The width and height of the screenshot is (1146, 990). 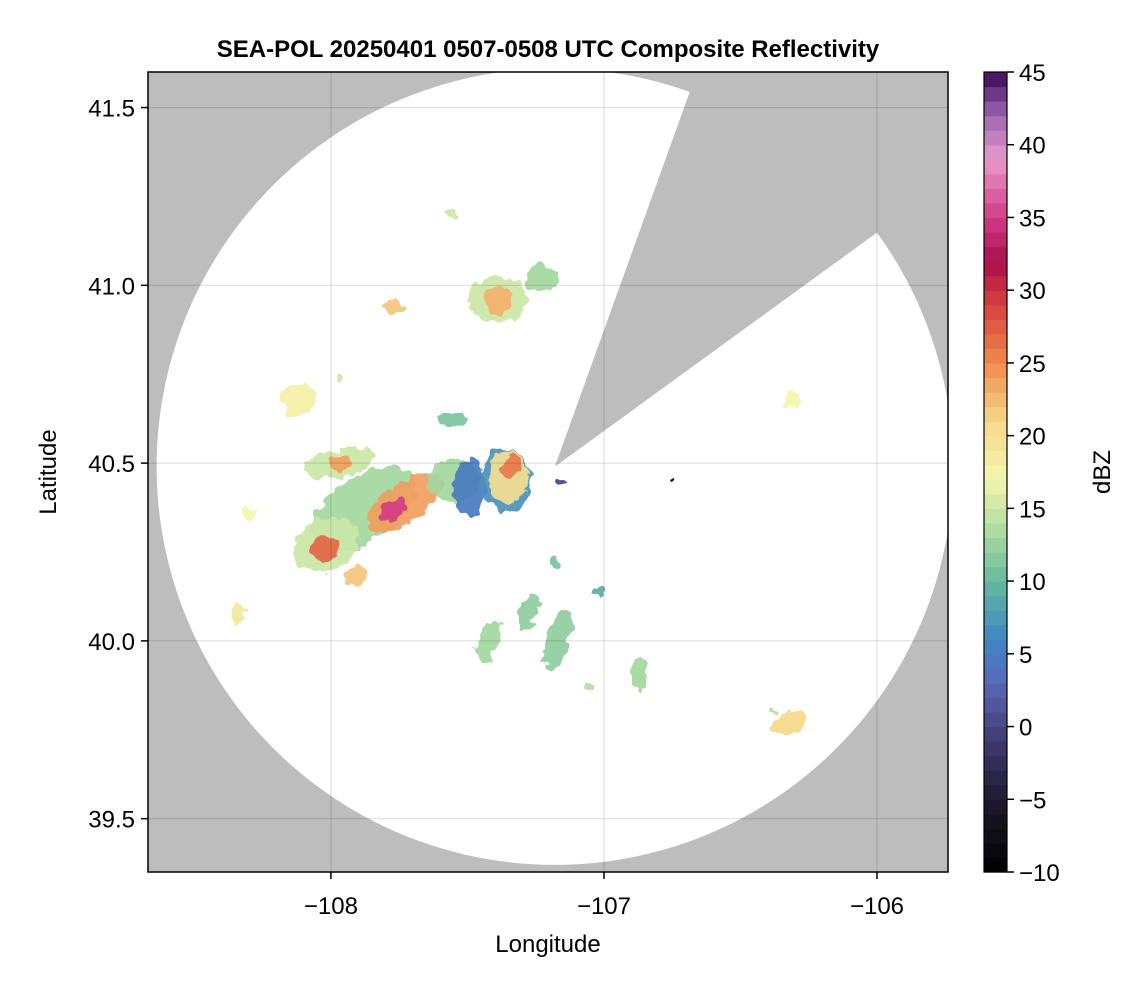 I want to click on colorbar: −10 −5 0 5 10 15 20 25 30 35 40 45, so click(x=1021, y=473).